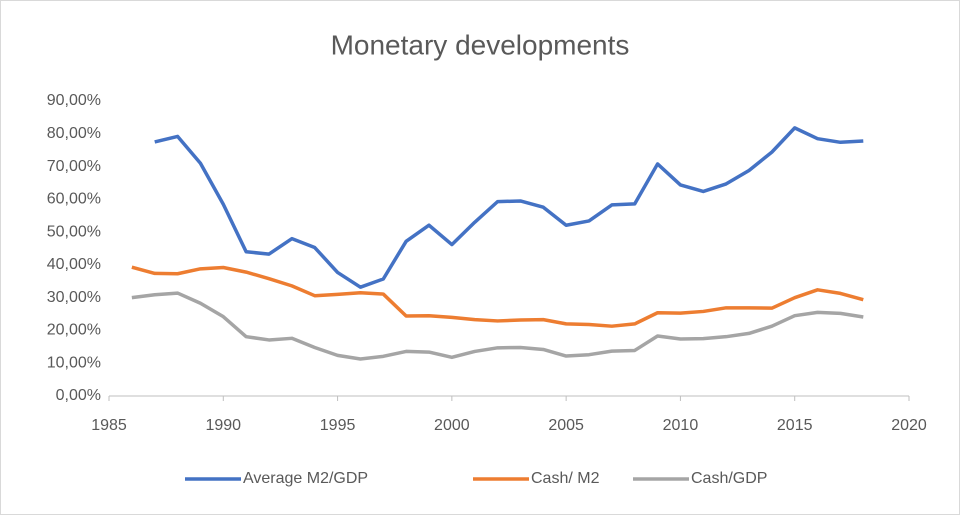 Image resolution: width=961 pixels, height=516 pixels. Describe the element at coordinates (566, 425) in the screenshot. I see `x-tick-label: 2005` at that location.